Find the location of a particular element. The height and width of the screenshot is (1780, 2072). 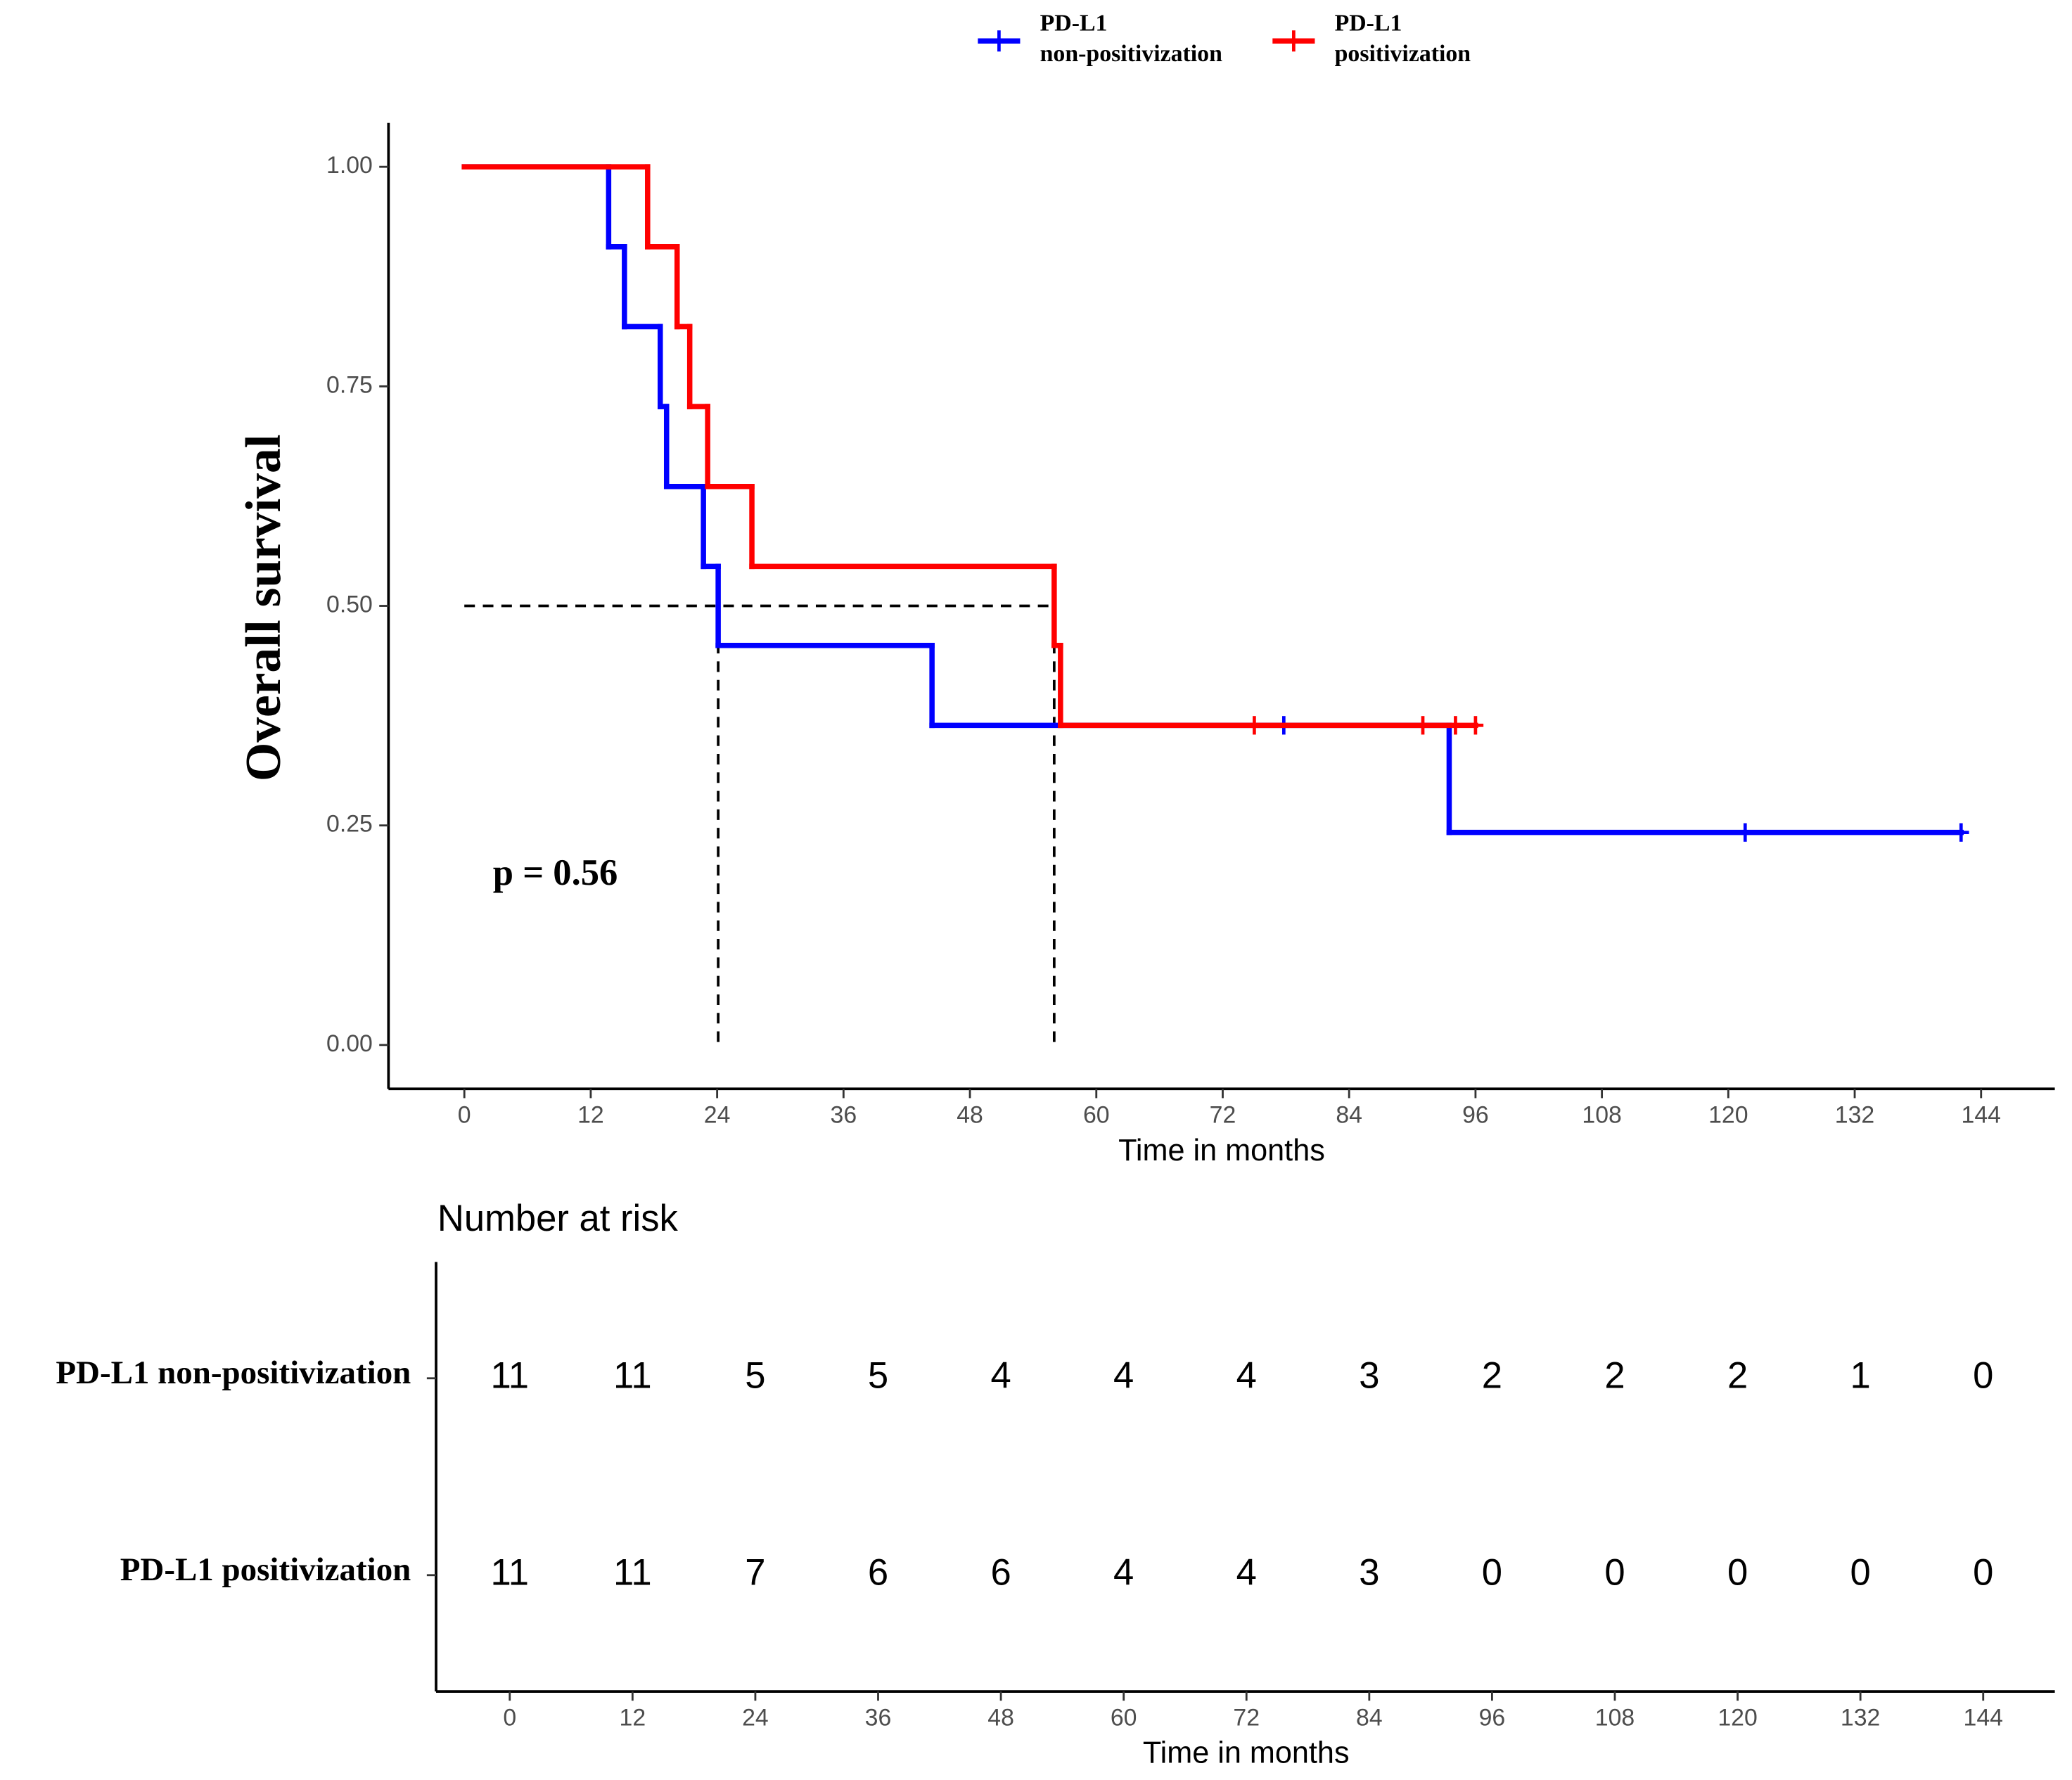

y-tick-label: 0.75 is located at coordinates (349, 384).